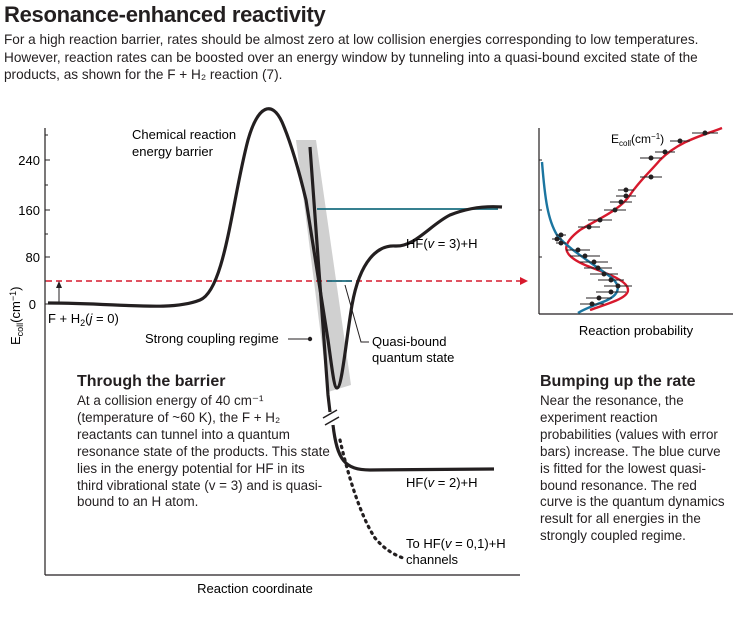 Image resolution: width=737 pixels, height=618 pixels. I want to click on right-probability-plot: Reaction probability Ecoll(cm−1), so click(635, 232).